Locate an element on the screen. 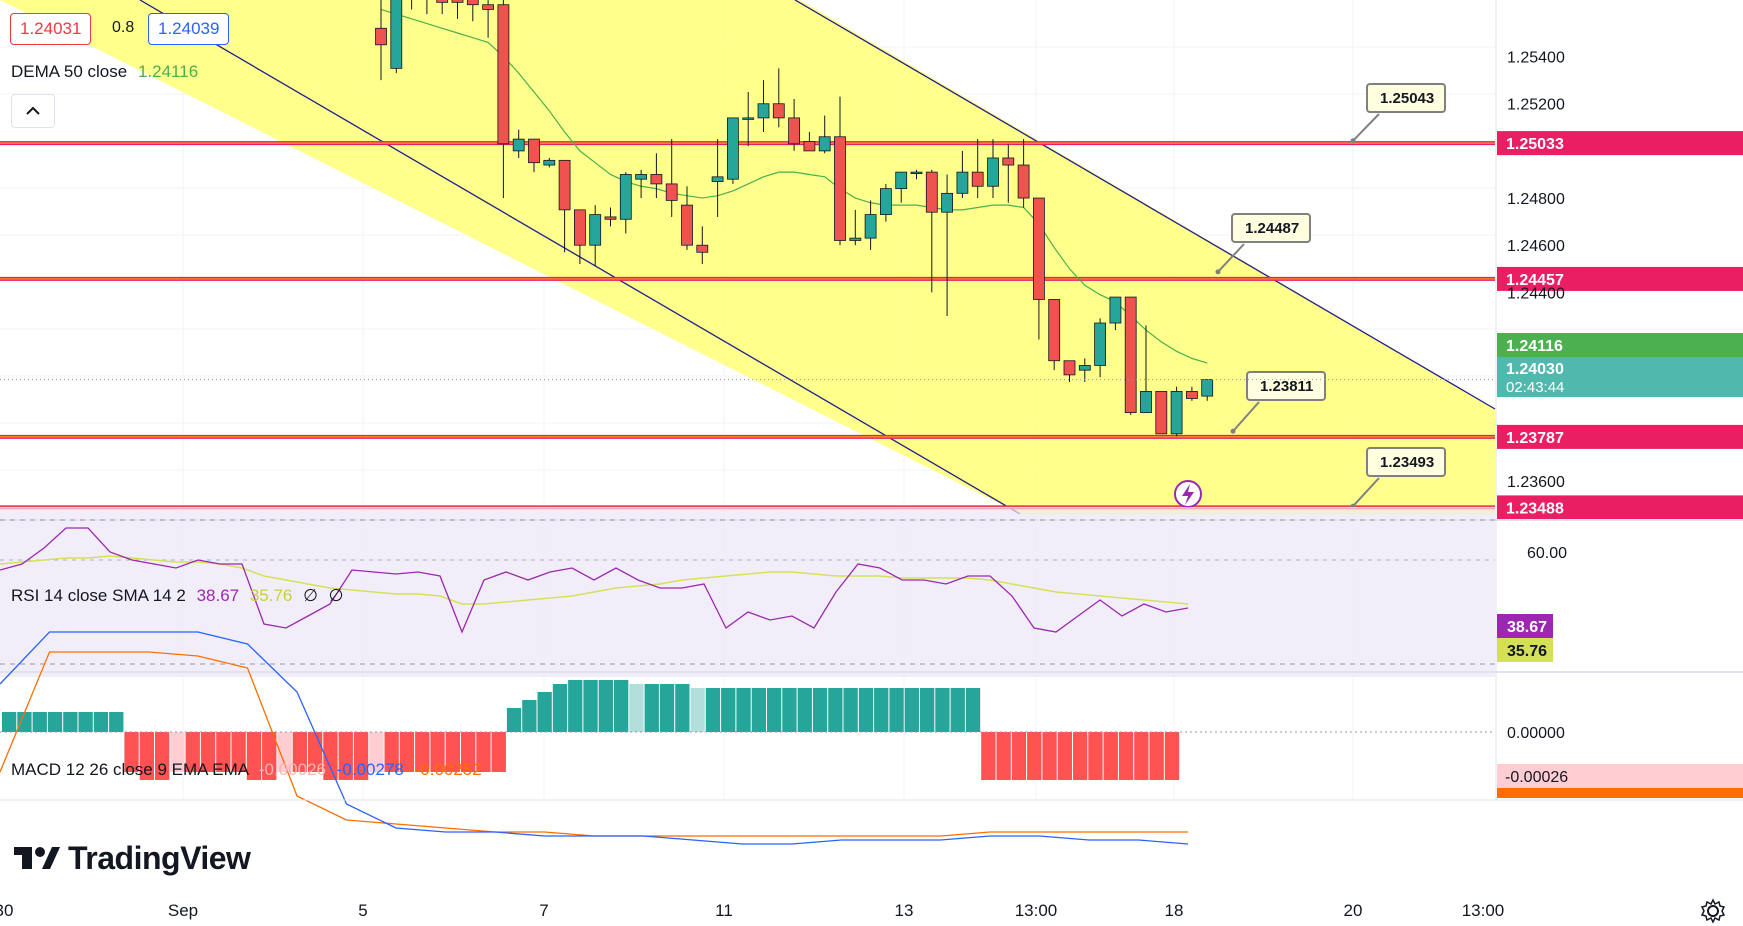 The image size is (1743, 926). last-price-badge-label: 1.24030 is located at coordinates (1535, 369).